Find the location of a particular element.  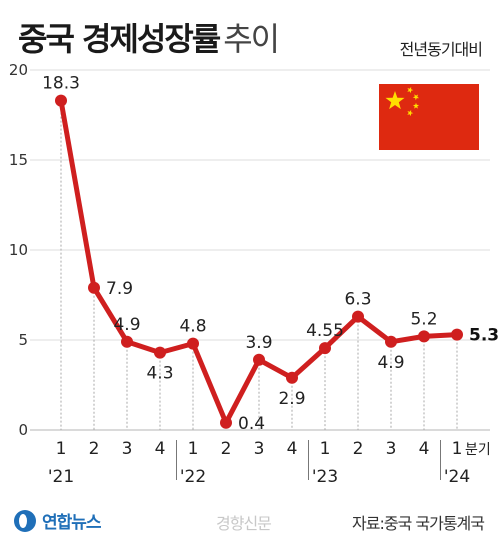

data-label: 5.2 is located at coordinates (423, 319).